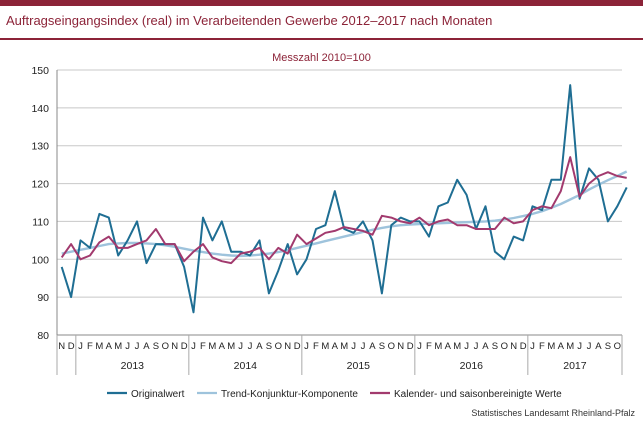  Describe the element at coordinates (575, 366) in the screenshot. I see `x-year-label: 2017` at that location.